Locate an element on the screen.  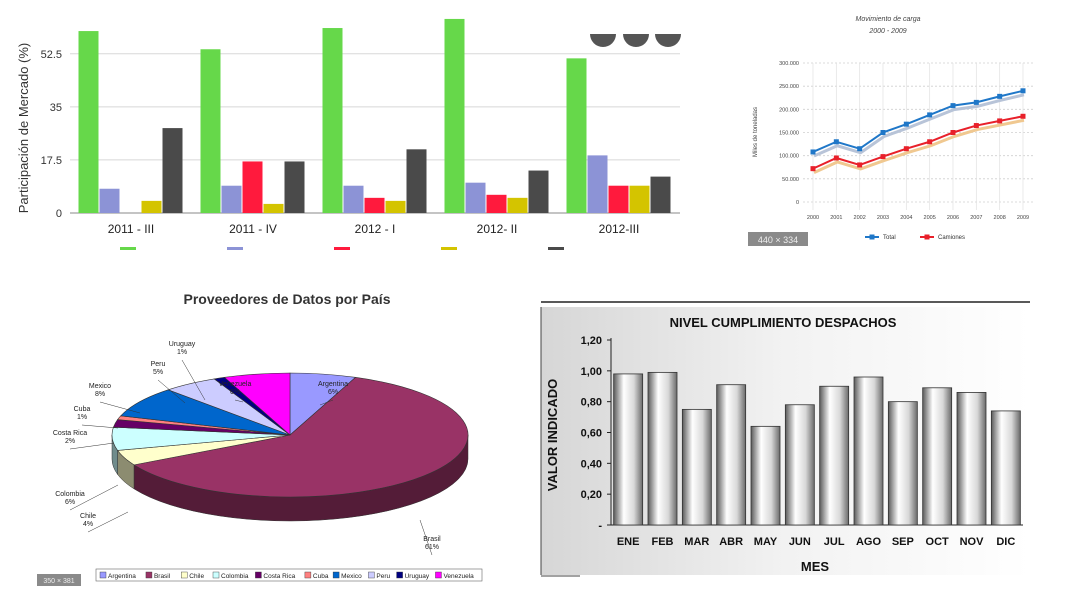
y-tick-label: 200.000 is located at coordinates (789, 110).